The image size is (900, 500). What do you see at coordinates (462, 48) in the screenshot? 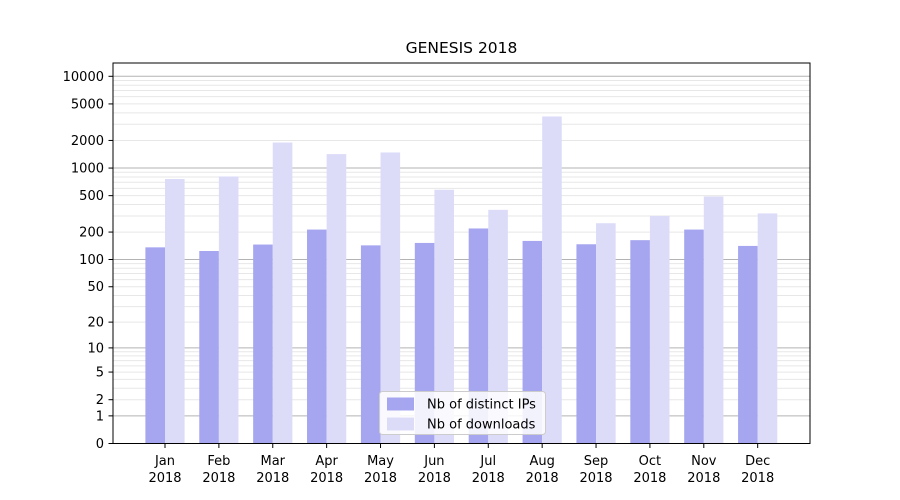
I see `chart-title: GENESIS 2018` at bounding box center [462, 48].